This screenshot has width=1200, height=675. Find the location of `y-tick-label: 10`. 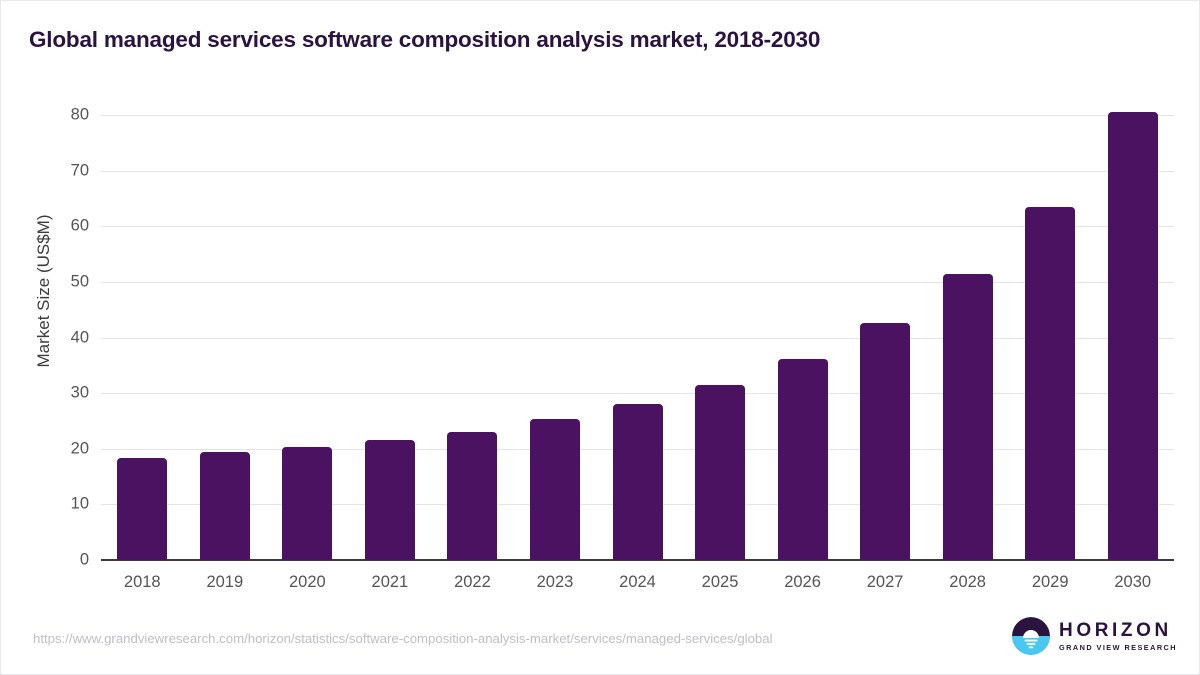

y-tick-label: 10 is located at coordinates (79, 503).